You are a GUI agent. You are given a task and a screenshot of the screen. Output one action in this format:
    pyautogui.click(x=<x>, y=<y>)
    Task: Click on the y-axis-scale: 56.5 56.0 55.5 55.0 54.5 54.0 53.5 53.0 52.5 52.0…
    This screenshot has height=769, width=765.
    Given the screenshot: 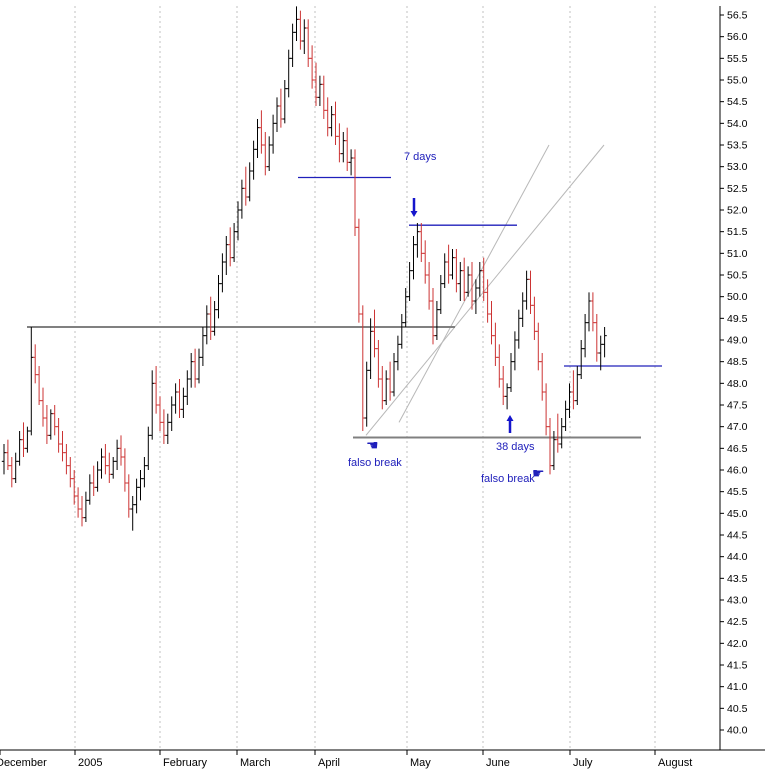 What is the action you would take?
    pyautogui.click(x=734, y=373)
    